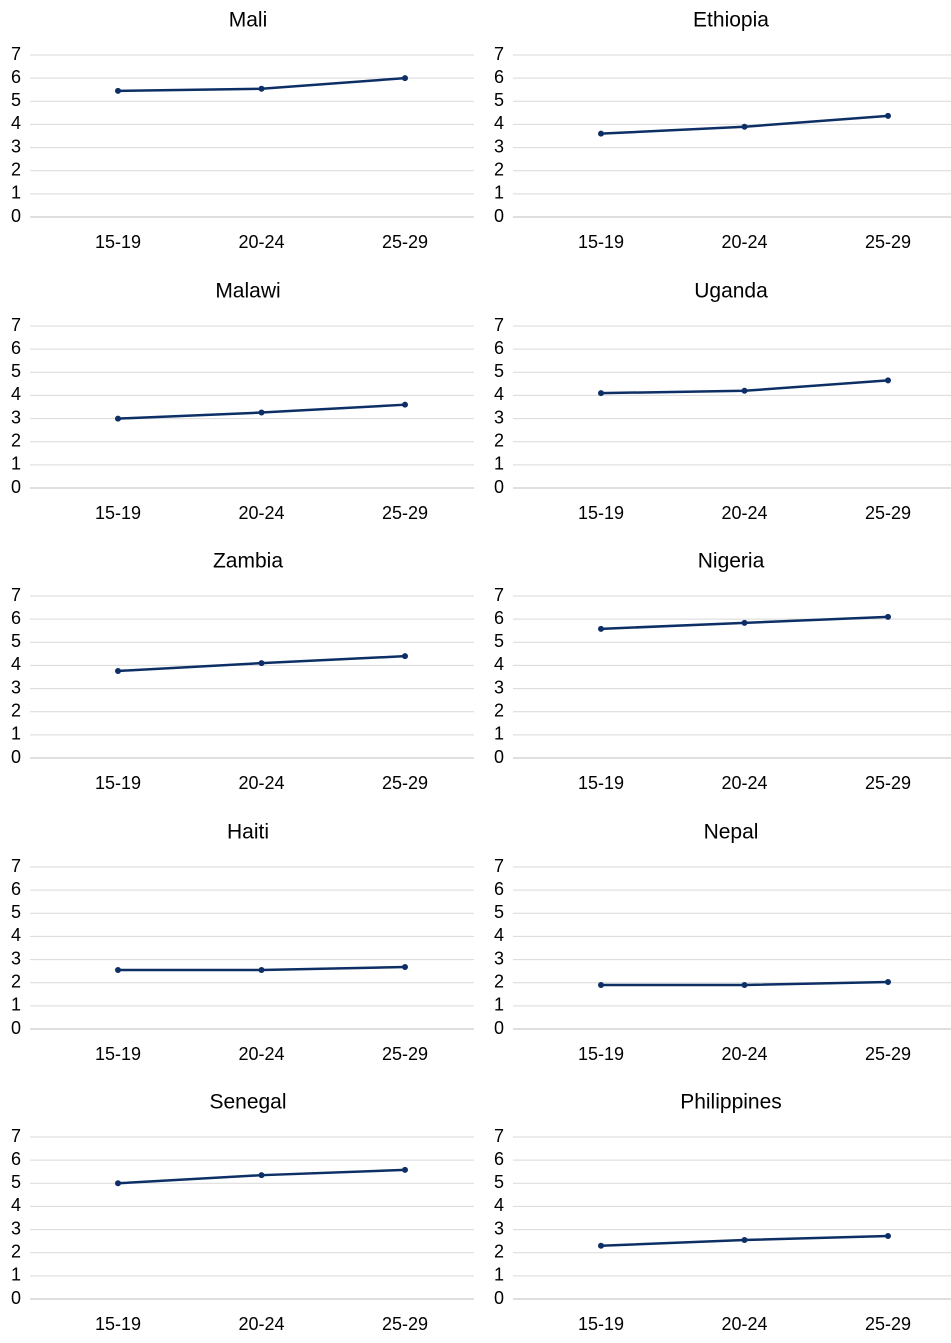 The image size is (951, 1343). I want to click on panel: Nigeria 0 1 2 3 4 5 6 7 15-19 20-24 25-29, so click(722, 671).